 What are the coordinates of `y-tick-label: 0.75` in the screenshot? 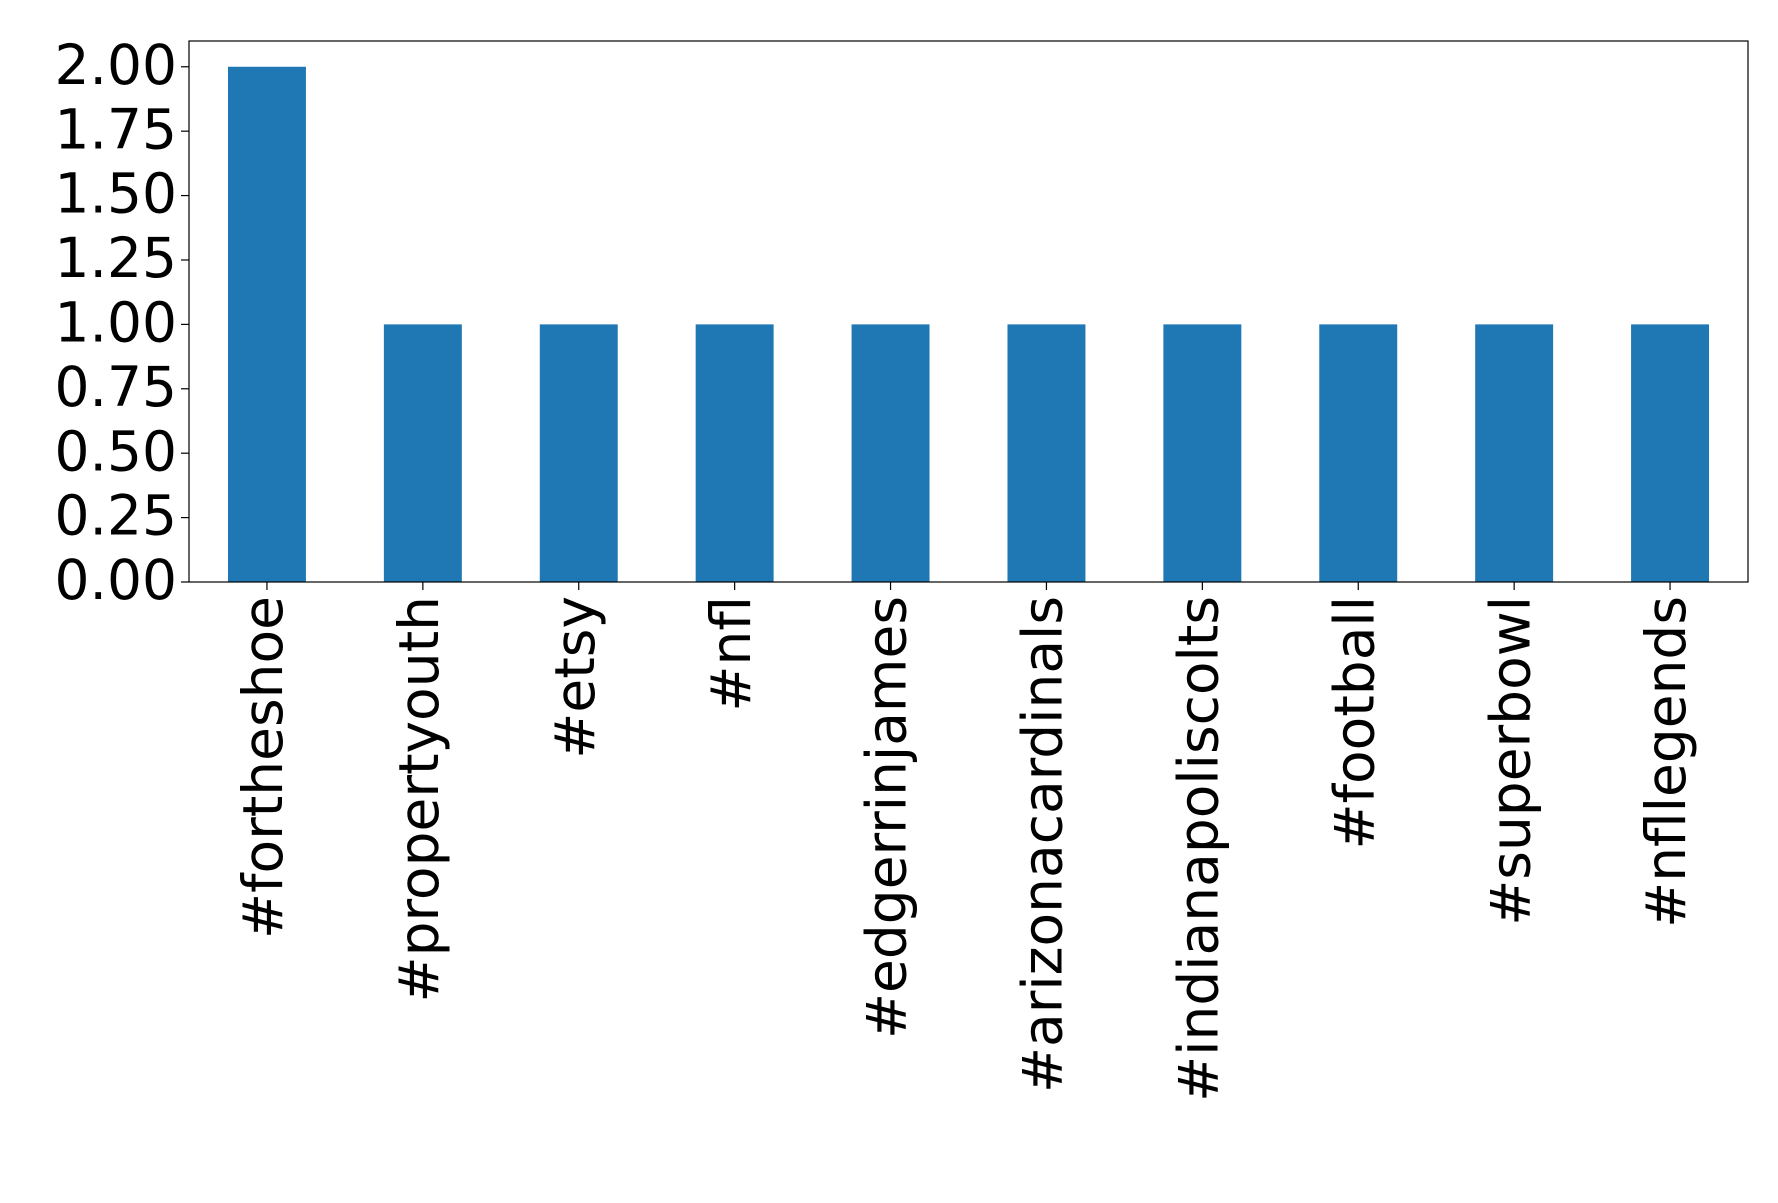 It's located at (116, 387).